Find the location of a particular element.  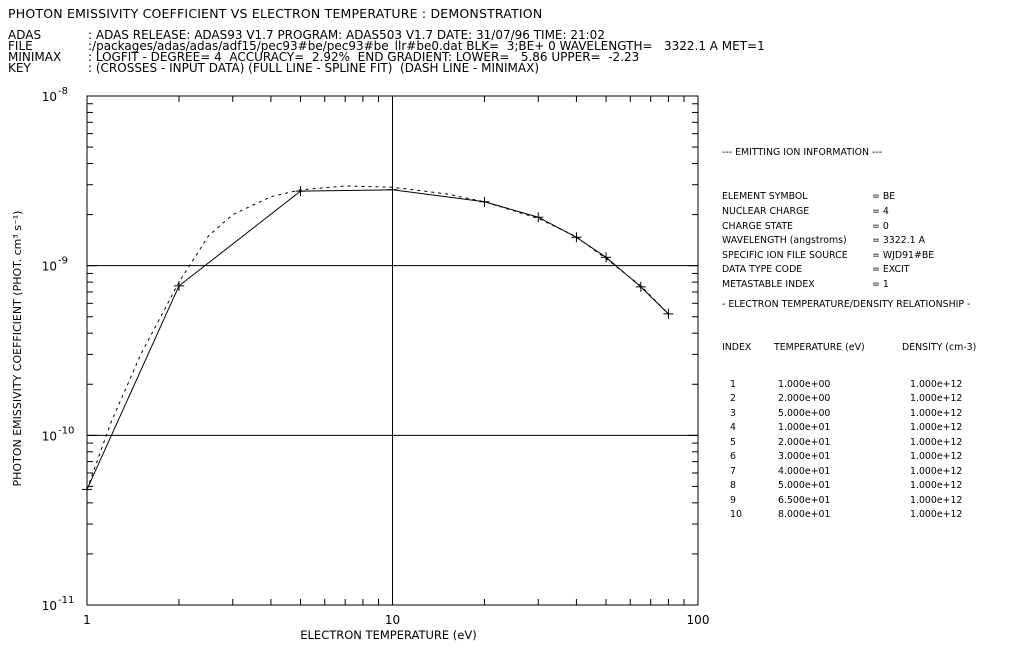

table-cell: 3 is located at coordinates (733, 413).